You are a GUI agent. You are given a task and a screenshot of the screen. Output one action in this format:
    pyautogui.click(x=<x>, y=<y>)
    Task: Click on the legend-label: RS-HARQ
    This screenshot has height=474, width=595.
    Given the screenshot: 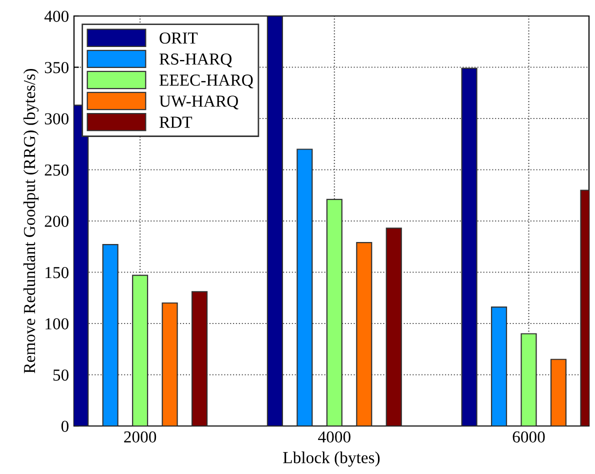 What is the action you would take?
    pyautogui.click(x=195, y=61)
    